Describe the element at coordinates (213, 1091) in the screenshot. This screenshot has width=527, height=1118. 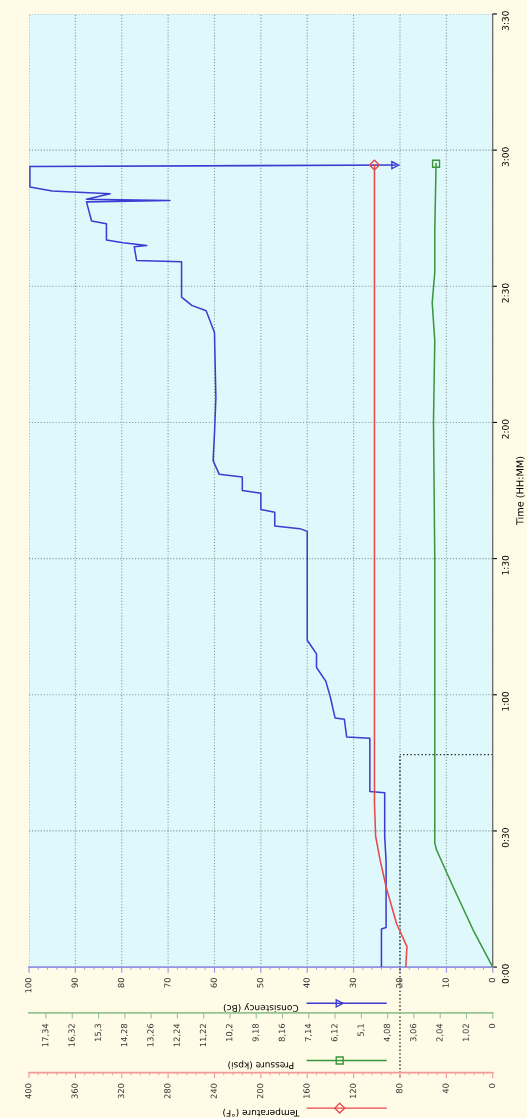
I see `x-tick-label: 240` at that location.